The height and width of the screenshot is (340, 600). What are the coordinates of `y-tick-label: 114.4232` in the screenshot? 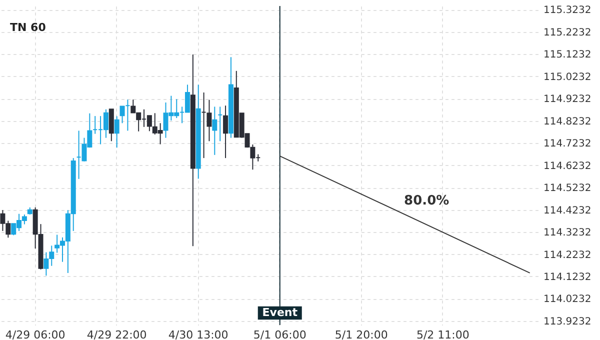 It's located at (568, 210).